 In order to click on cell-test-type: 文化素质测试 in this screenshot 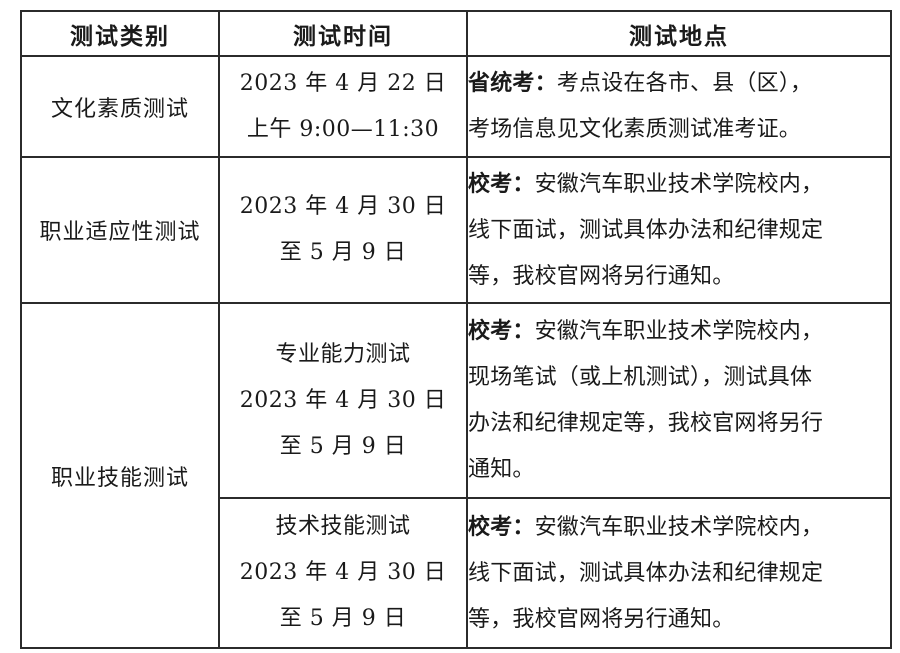, I will do `click(120, 106)`.